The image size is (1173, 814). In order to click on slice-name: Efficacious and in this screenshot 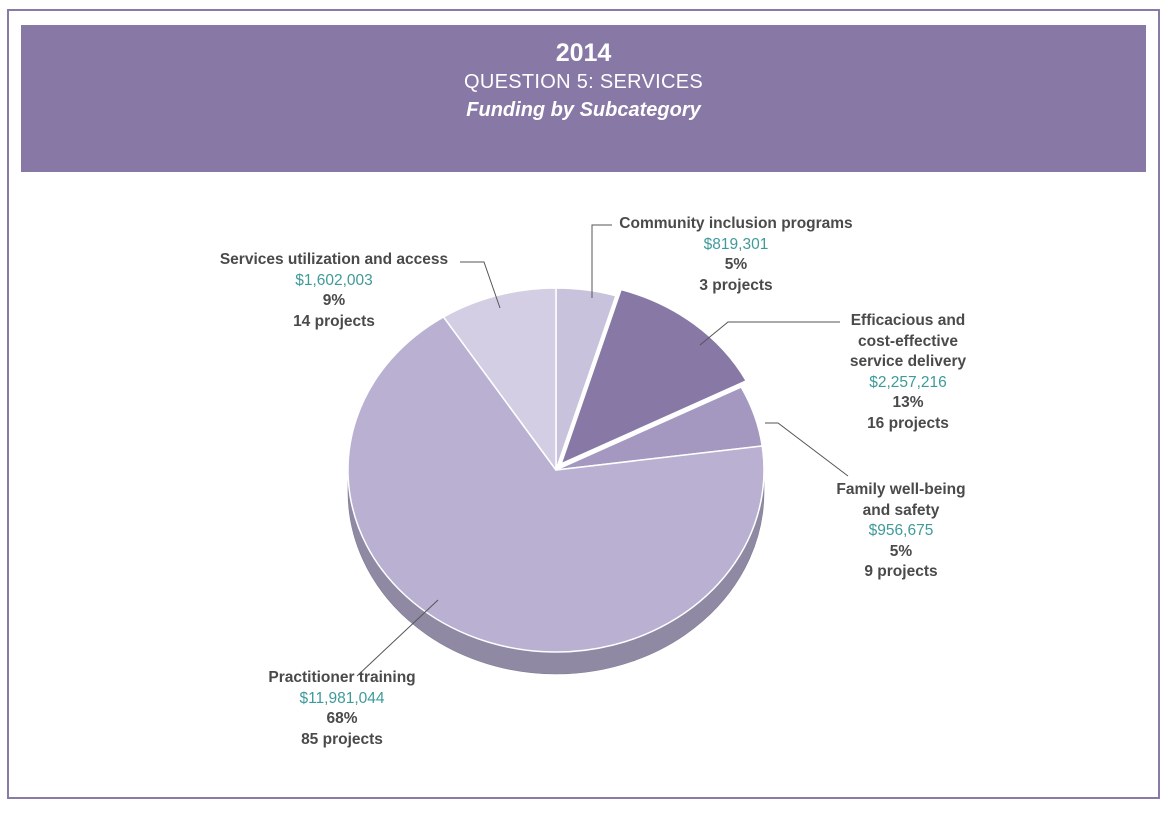, I will do `click(908, 320)`.